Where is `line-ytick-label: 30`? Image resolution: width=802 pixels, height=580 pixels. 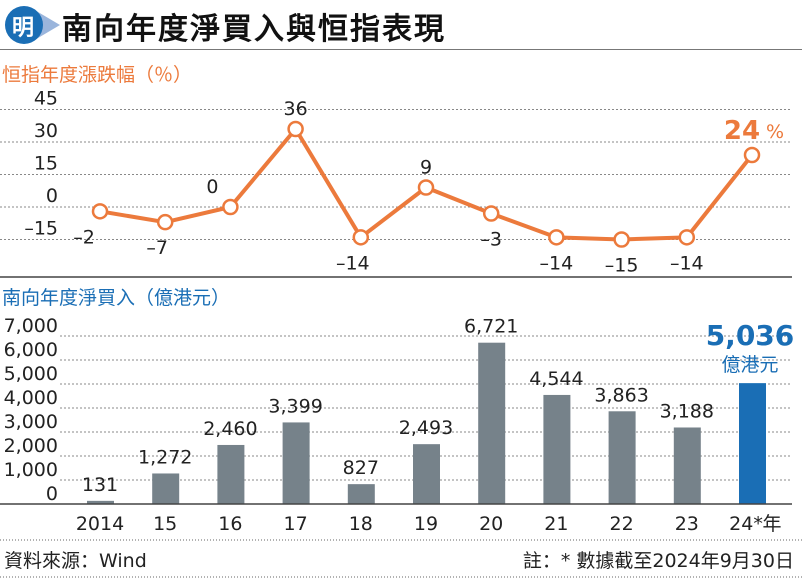 line-ytick-label: 30 is located at coordinates (46, 131).